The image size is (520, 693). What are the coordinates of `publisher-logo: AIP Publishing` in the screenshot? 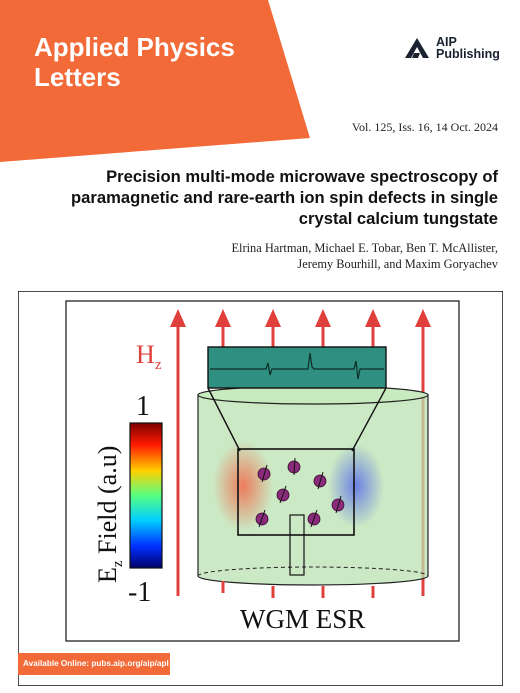 It's located at (452, 48).